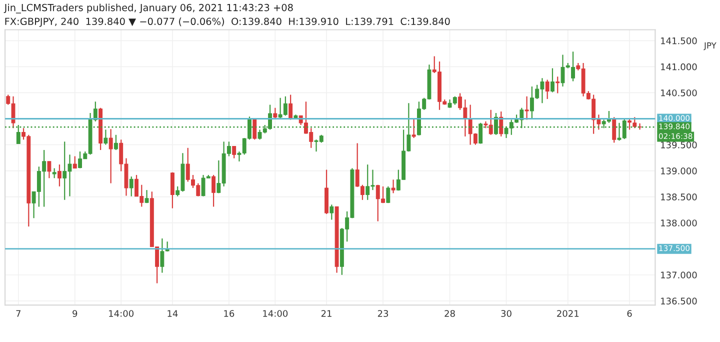 The width and height of the screenshot is (720, 342). I want to click on y-tick-label: 136.500, so click(679, 301).